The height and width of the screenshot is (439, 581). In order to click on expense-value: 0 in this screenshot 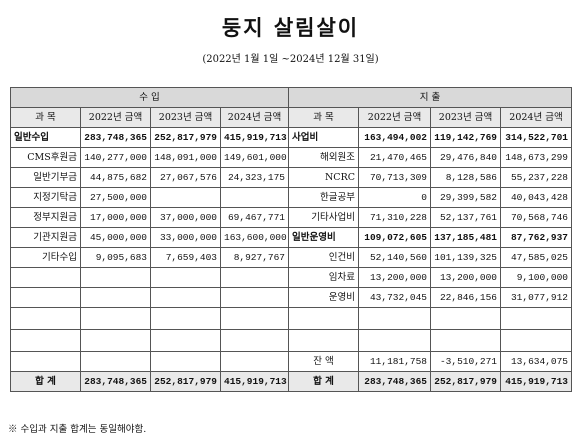, I will do `click(394, 197)`.